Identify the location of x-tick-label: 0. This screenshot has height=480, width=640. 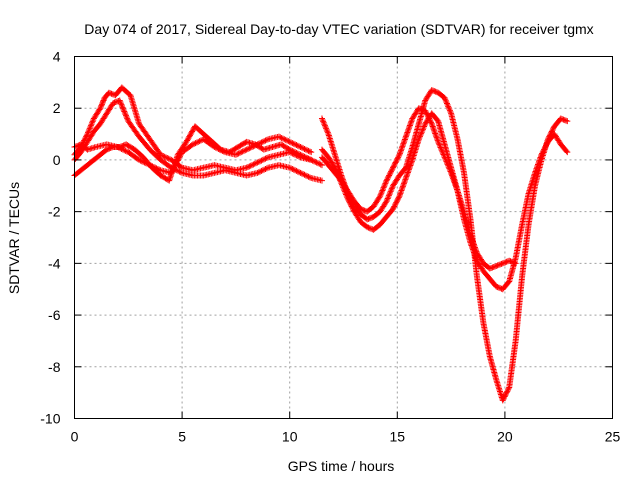
(75, 437).